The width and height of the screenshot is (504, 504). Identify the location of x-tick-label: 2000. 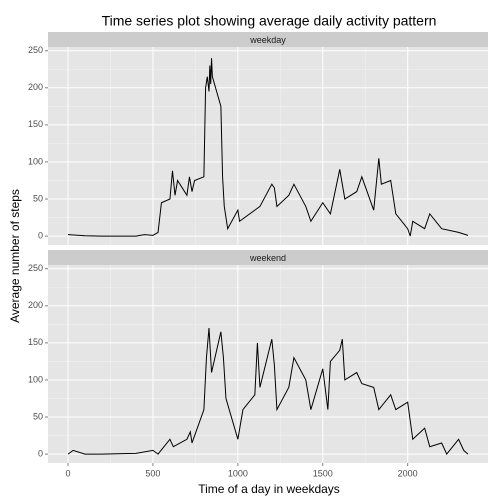
(408, 473).